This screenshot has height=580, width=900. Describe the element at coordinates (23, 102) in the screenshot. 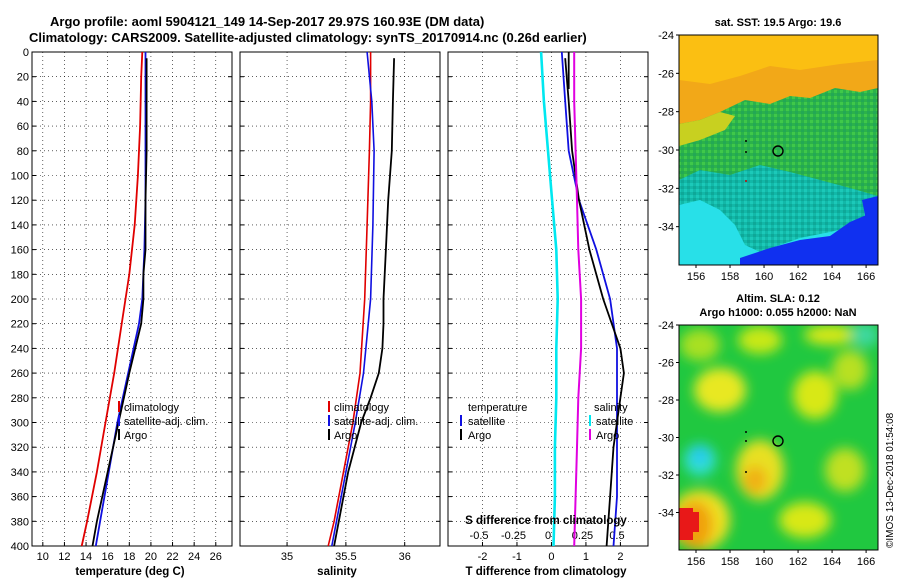

I see `pressure-tick-label: 40` at that location.